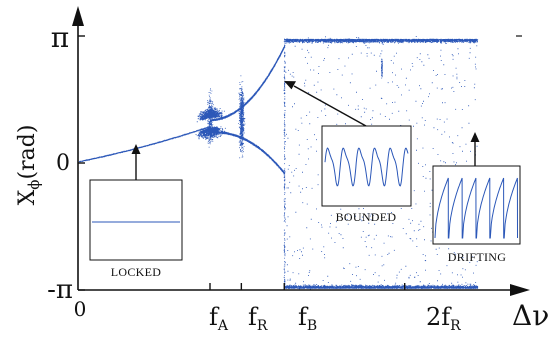 The image size is (552, 337). I want to click on ytick-label-minus-pi: -π, so click(60, 290).